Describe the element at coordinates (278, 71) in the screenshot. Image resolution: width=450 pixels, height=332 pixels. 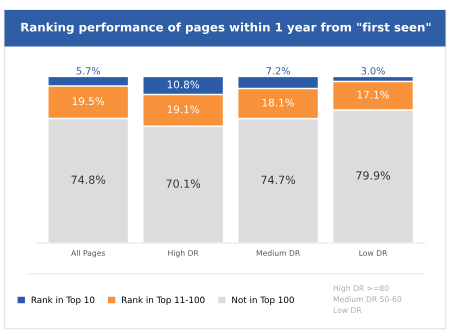
I see `data-label: 7.2%` at that location.